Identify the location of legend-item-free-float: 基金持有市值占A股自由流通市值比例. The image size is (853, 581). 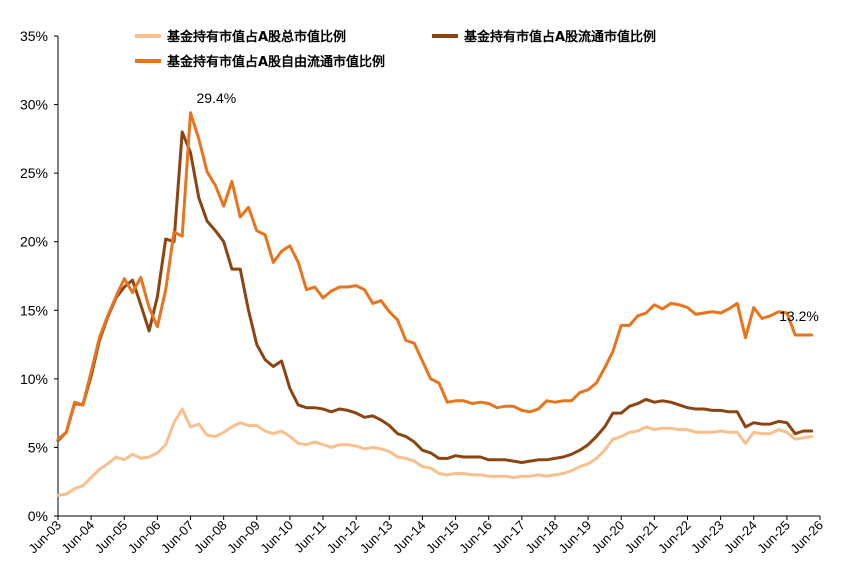
(260, 60).